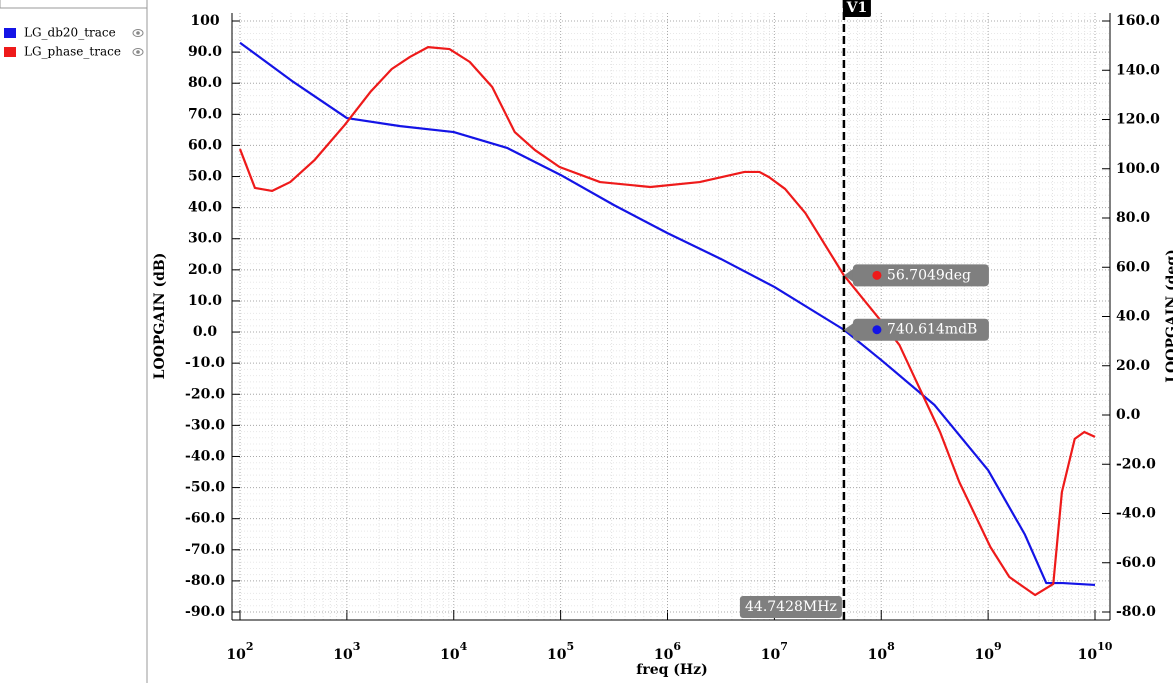  I want to click on x-tick-label: 10⁸, so click(881, 651).